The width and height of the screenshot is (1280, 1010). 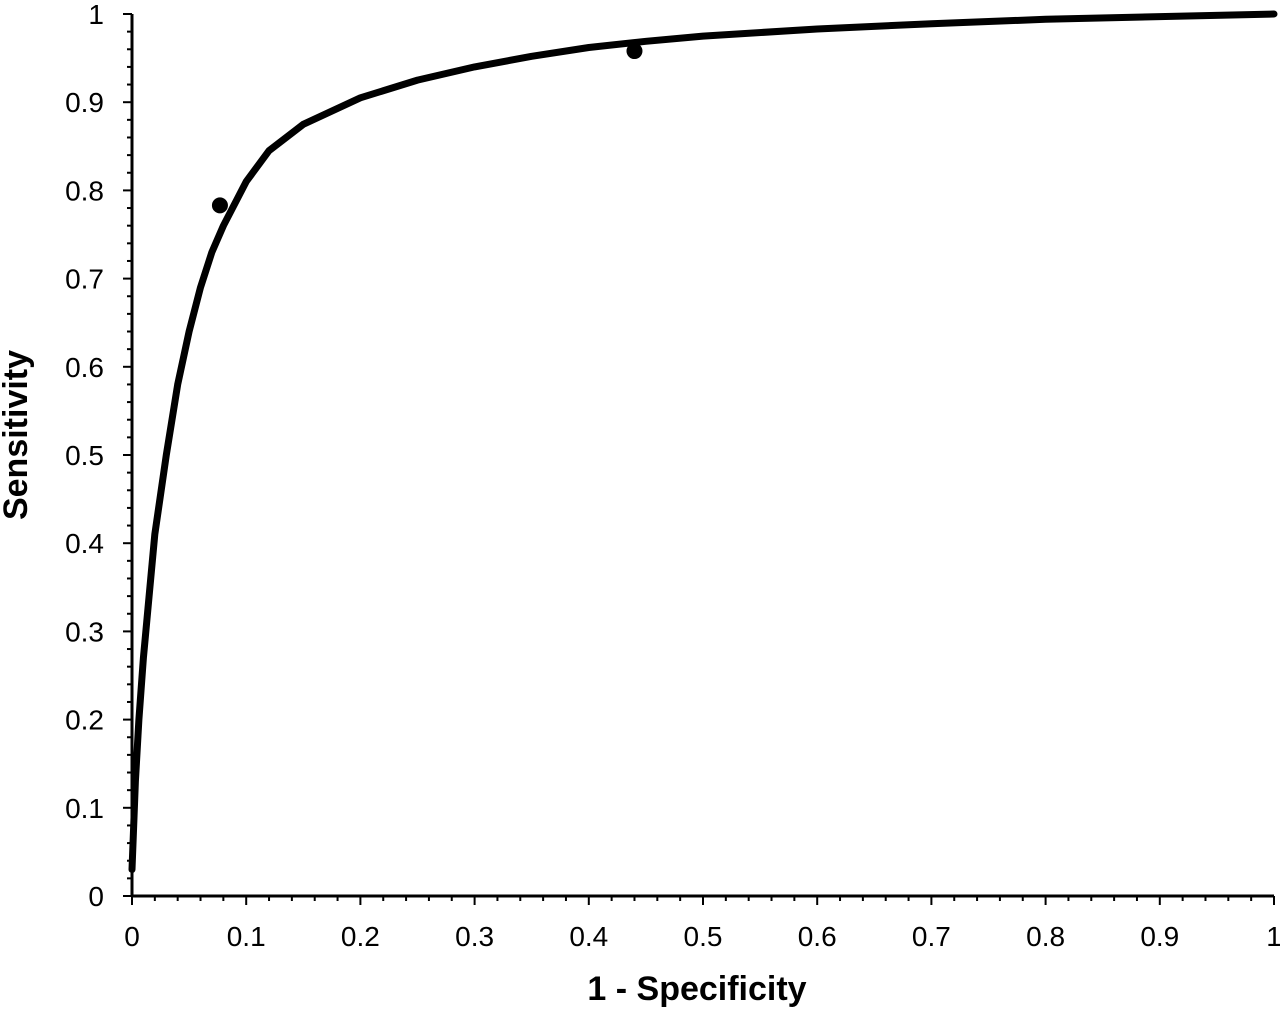 I want to click on x-axis-title: 1 - Specificity, so click(x=696, y=989).